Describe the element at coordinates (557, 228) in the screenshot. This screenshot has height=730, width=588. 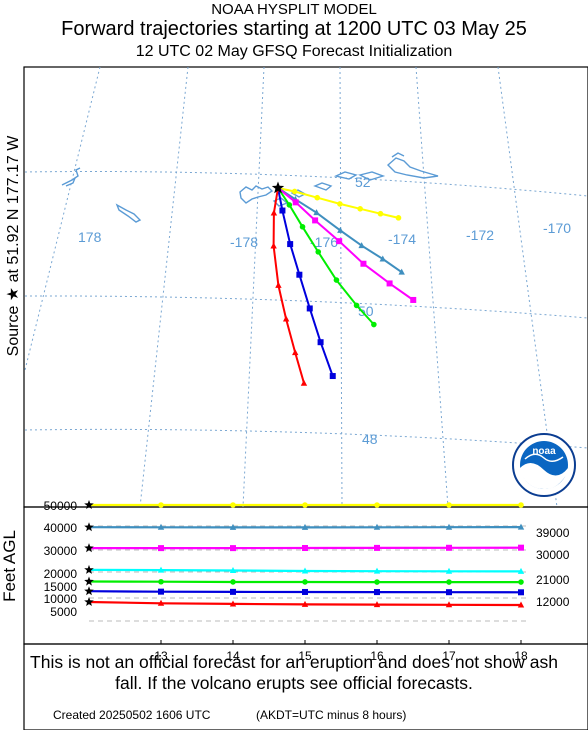
I see `lon-label: -170` at that location.